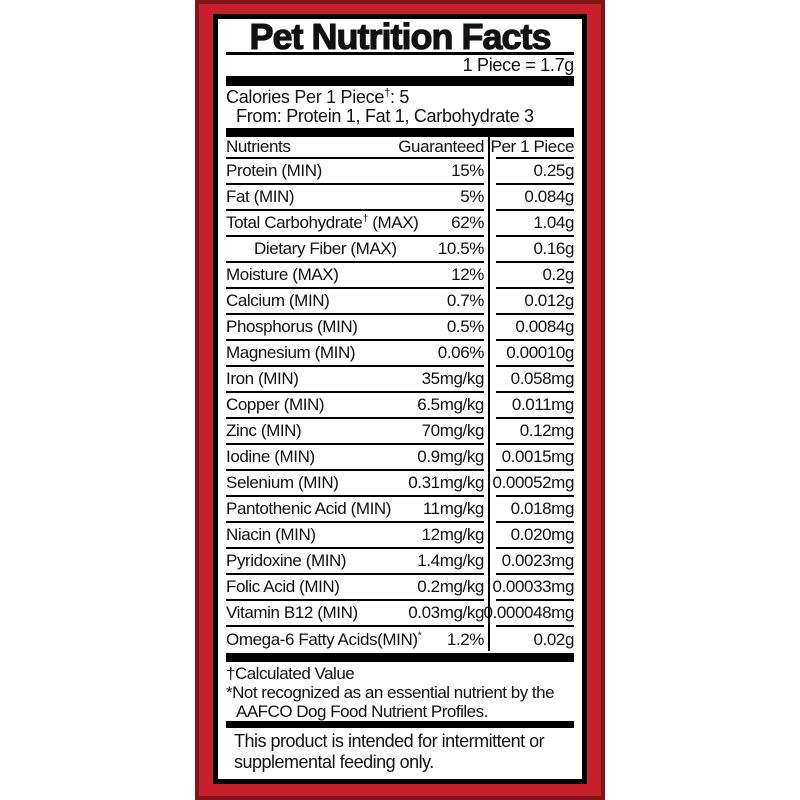  What do you see at coordinates (318, 97) in the screenshot?
I see `calories-line: Calories Per 1 Piece†: 5` at bounding box center [318, 97].